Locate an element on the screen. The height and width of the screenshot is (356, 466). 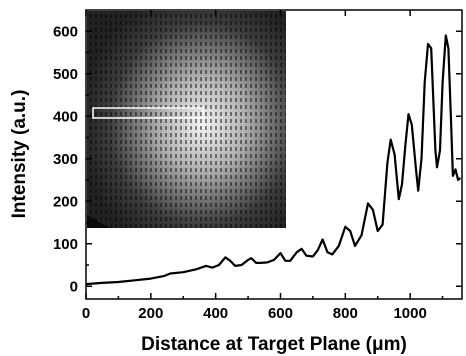
x-tick-label: 1000 is located at coordinates (409, 313).